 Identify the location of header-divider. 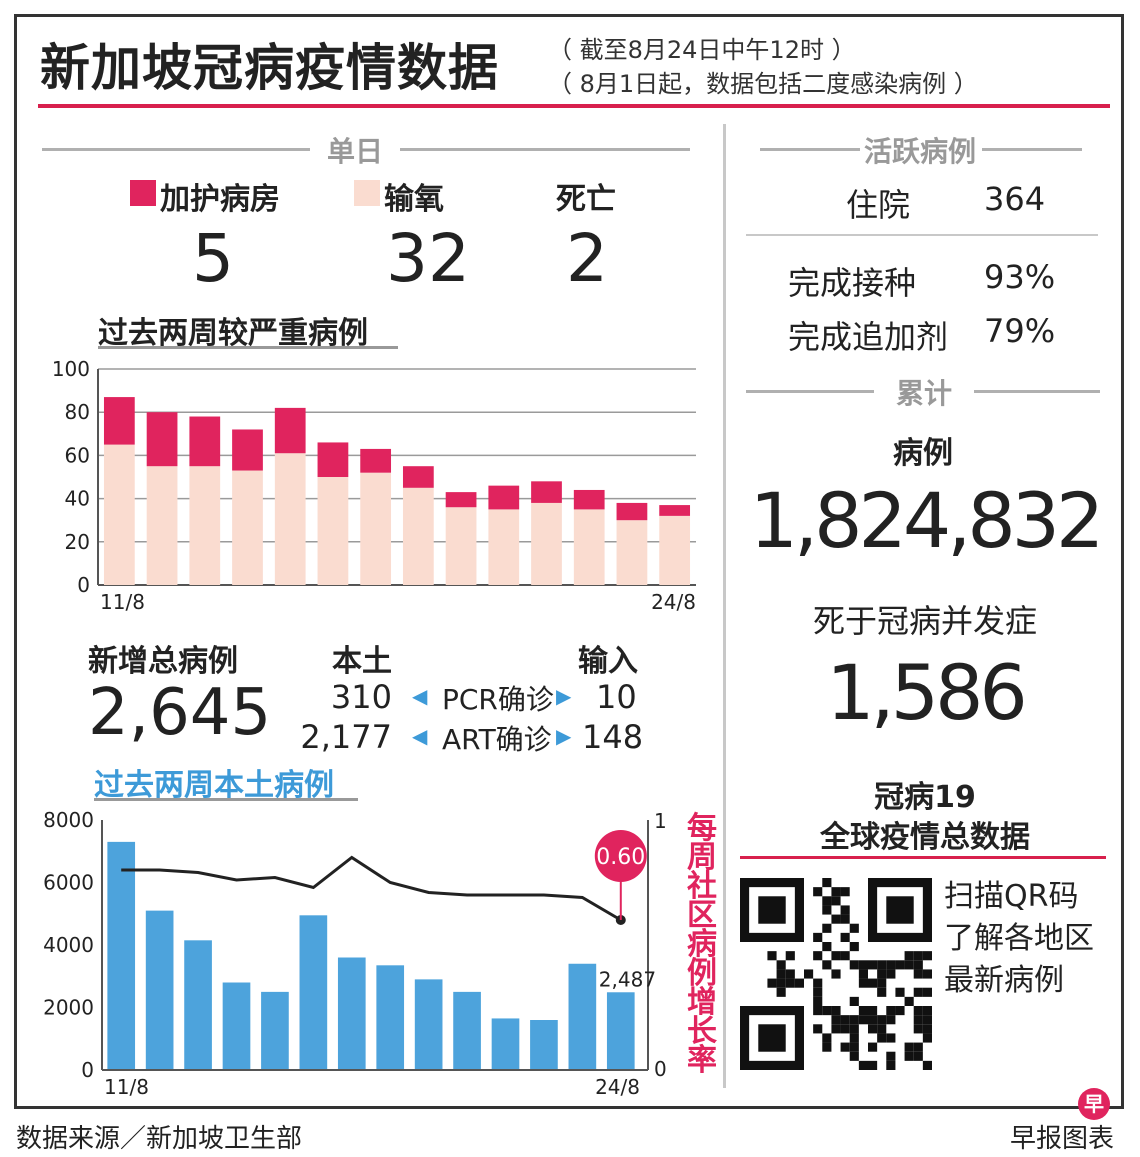
(574, 106).